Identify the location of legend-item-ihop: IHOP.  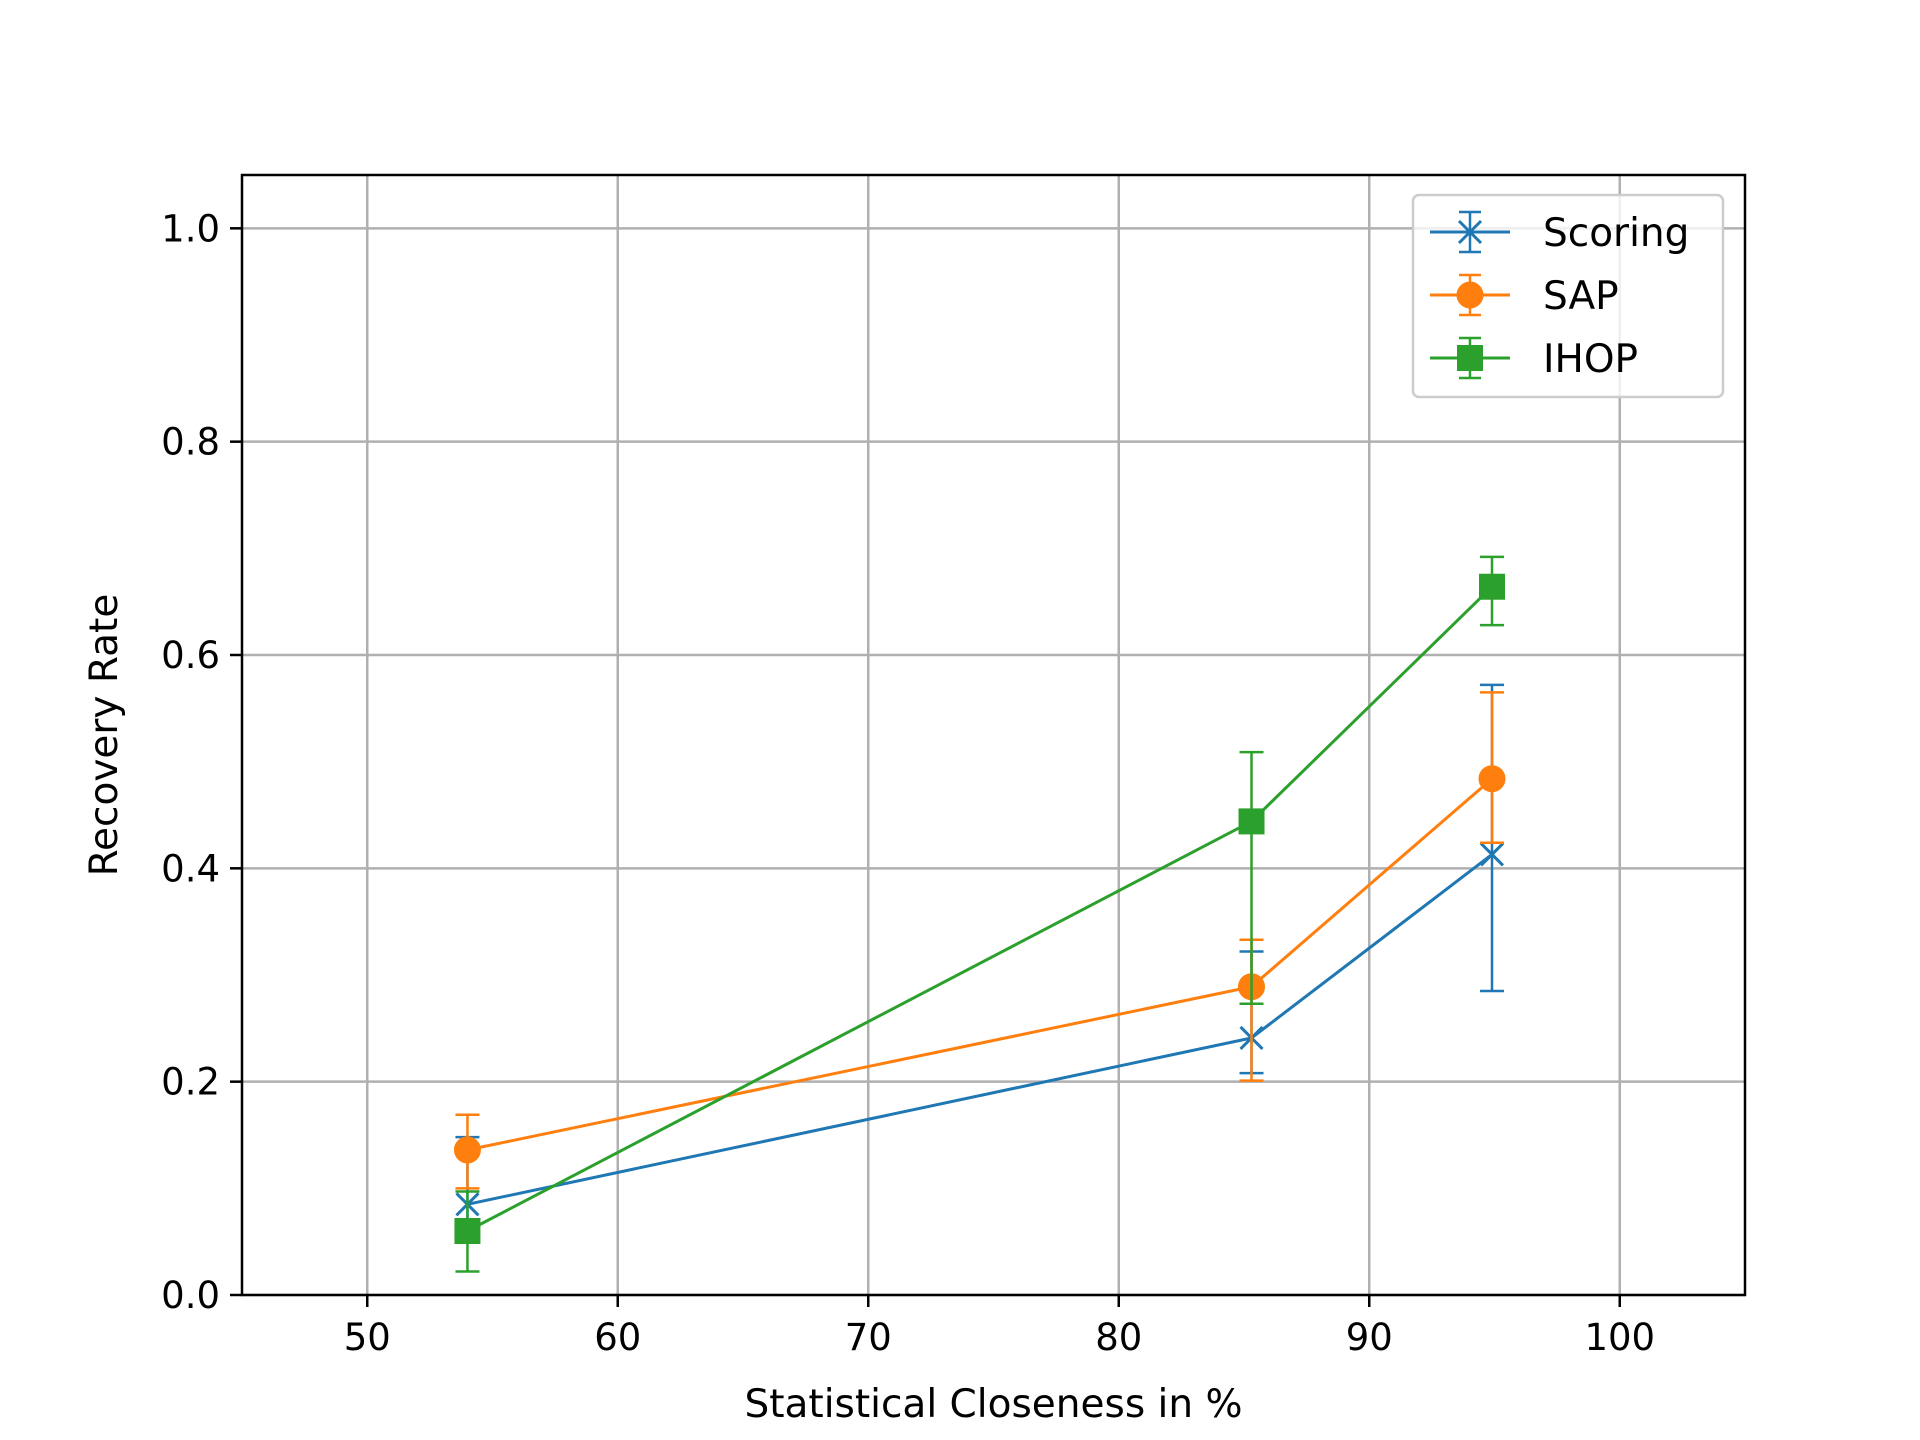
(1534, 359).